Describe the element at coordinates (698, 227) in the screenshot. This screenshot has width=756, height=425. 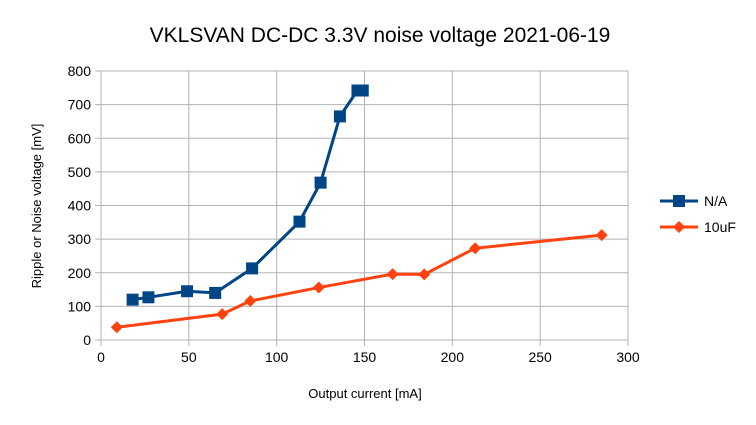
I see `legend-item: 10uF` at that location.